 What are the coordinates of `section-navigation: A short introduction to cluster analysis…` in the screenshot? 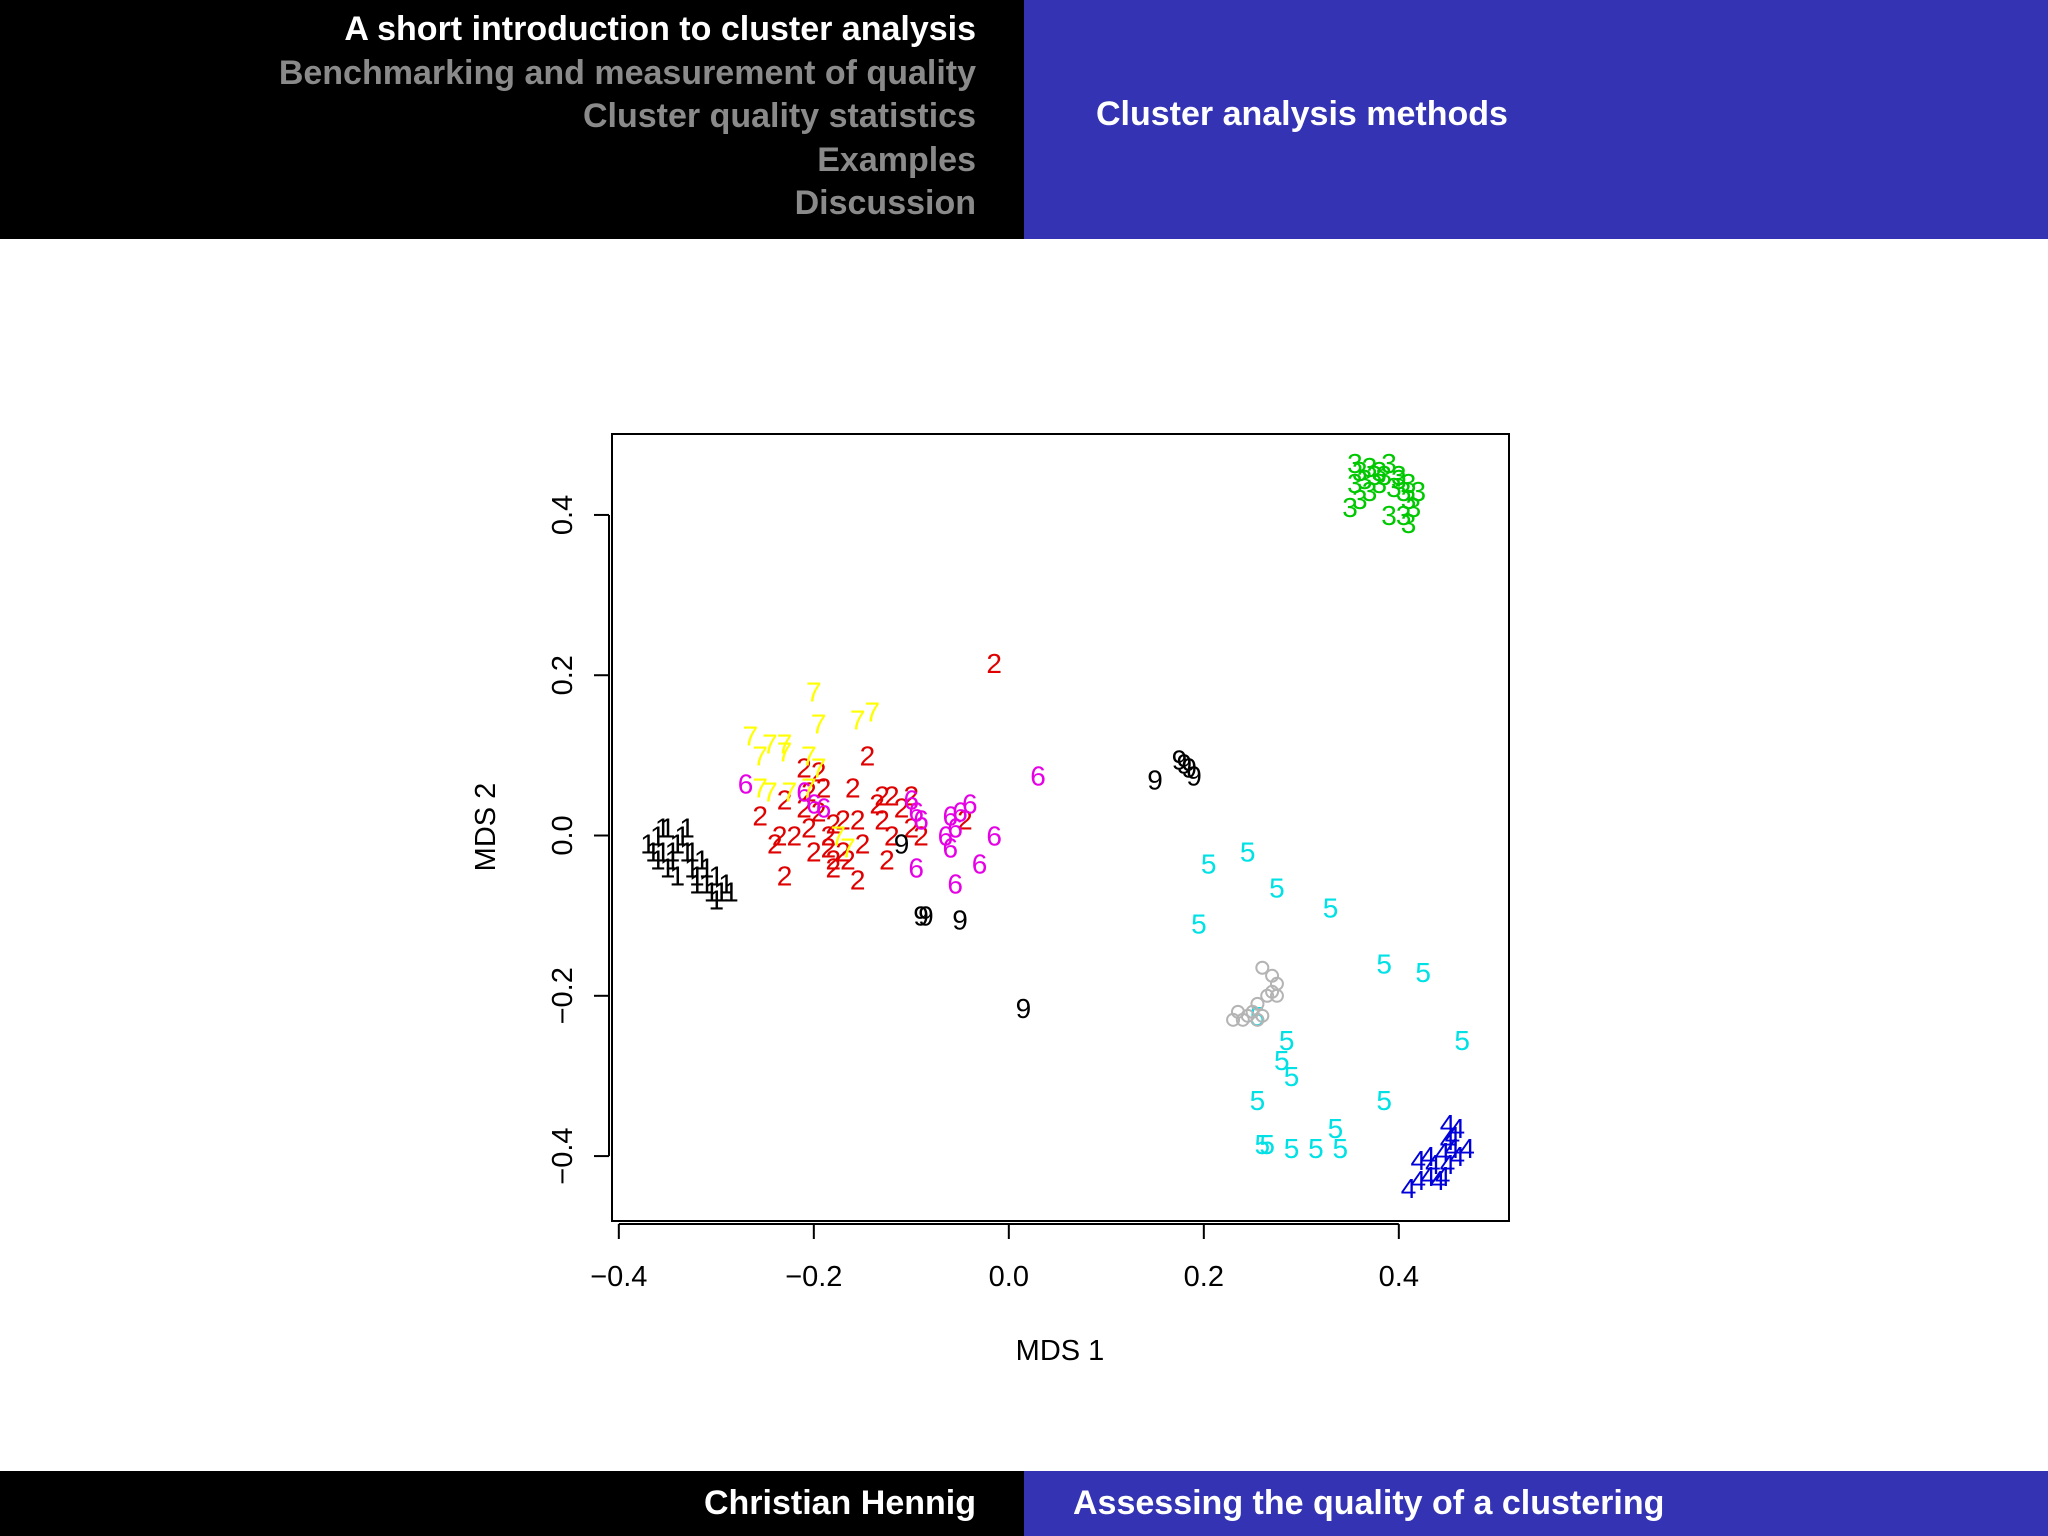 It's located at (627, 117).